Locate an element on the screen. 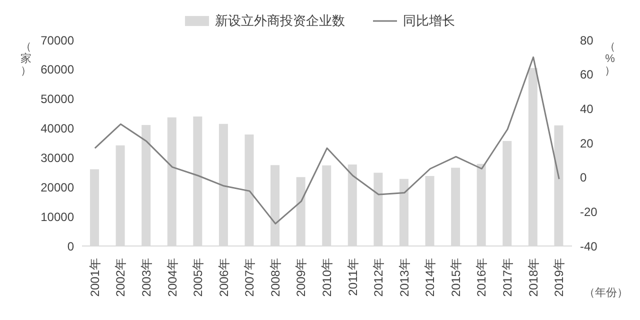 The image size is (640, 320). y2-tick-label: 80 is located at coordinates (587, 40).